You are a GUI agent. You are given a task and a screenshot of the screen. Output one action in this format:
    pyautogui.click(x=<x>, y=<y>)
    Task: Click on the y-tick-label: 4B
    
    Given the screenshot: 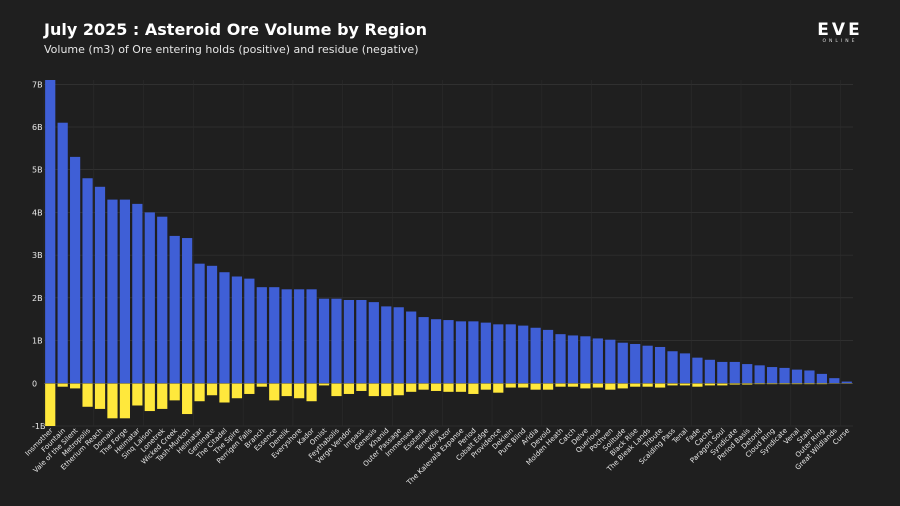 What is the action you would take?
    pyautogui.click(x=37, y=212)
    